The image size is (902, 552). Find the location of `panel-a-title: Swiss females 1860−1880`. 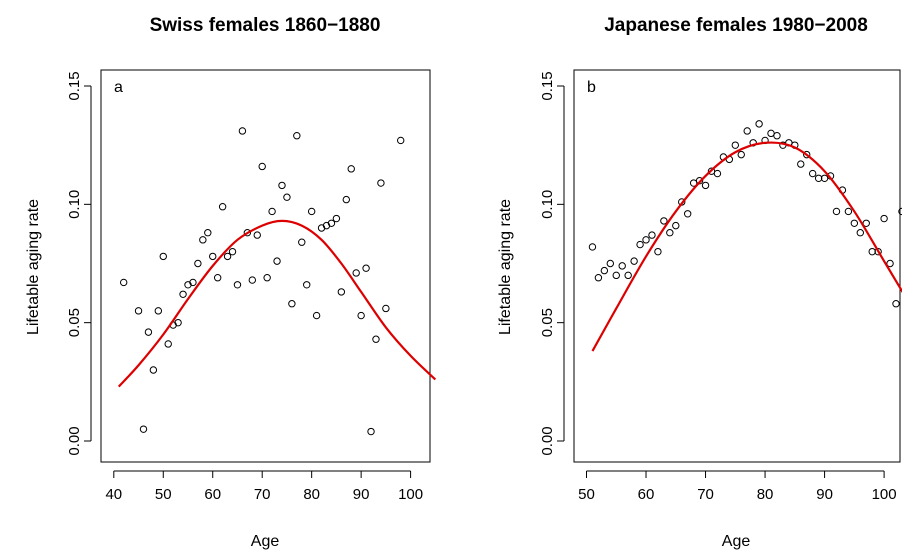

panel-a-title: Swiss females 1860−1880 is located at coordinates (265, 25).